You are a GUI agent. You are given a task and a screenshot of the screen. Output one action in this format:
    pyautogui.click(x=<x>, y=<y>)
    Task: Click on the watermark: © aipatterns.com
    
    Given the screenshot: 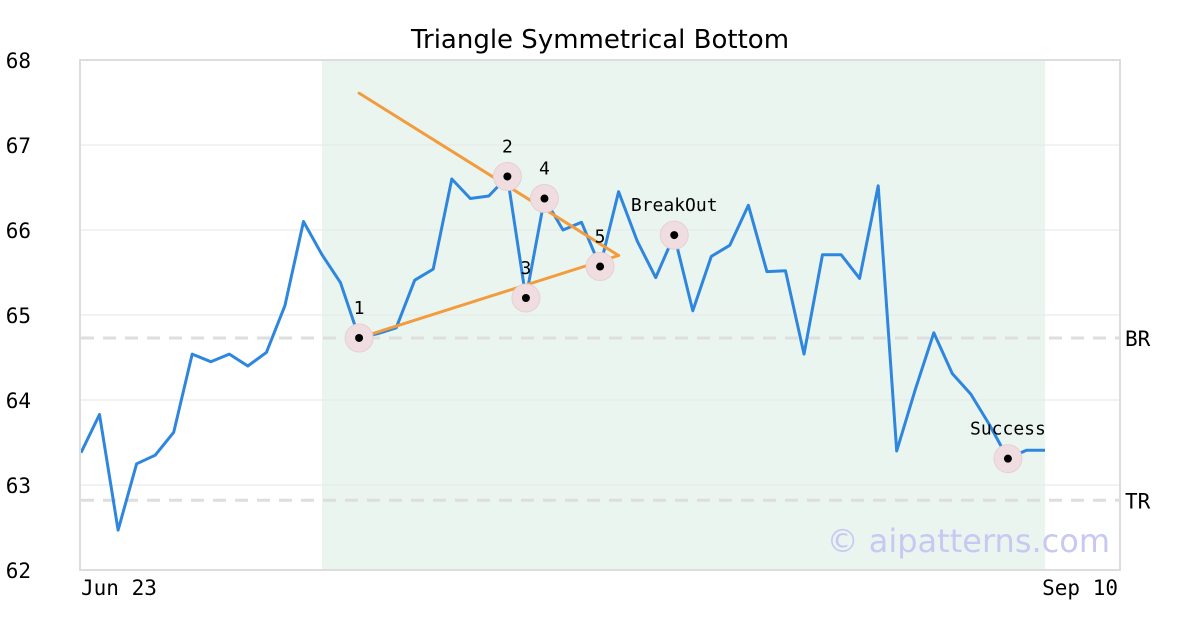 What is the action you would take?
    pyautogui.click(x=968, y=541)
    